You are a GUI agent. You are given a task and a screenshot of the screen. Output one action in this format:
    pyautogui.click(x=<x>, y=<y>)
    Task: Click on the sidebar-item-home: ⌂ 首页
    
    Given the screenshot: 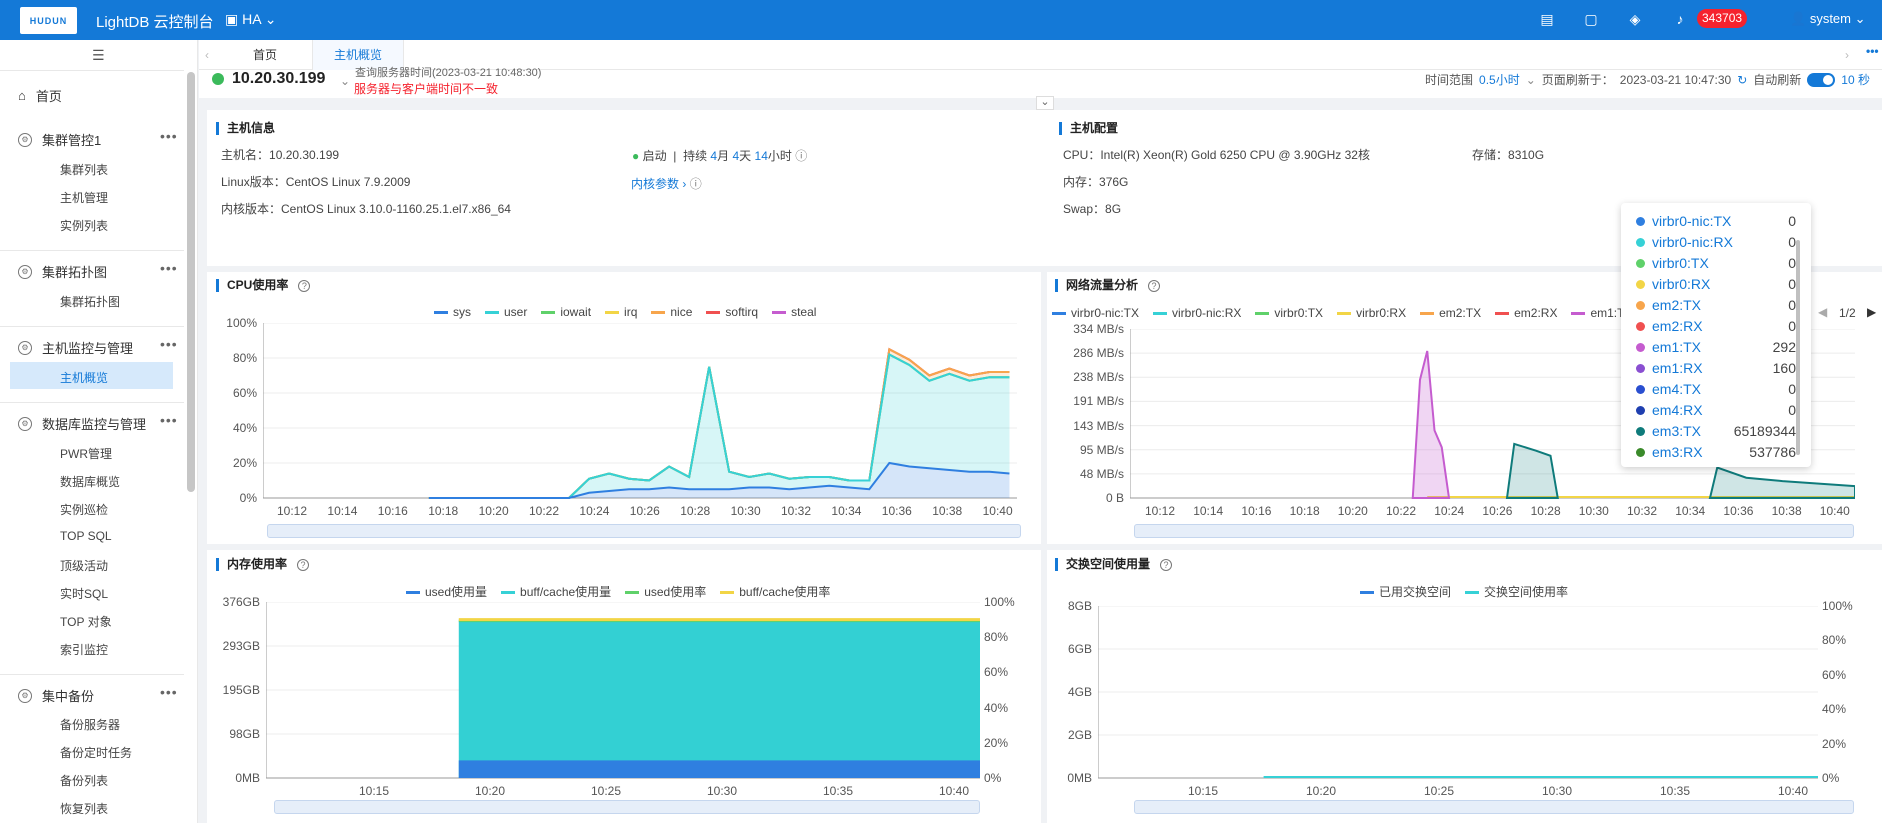 What is the action you would take?
    pyautogui.click(x=40, y=95)
    